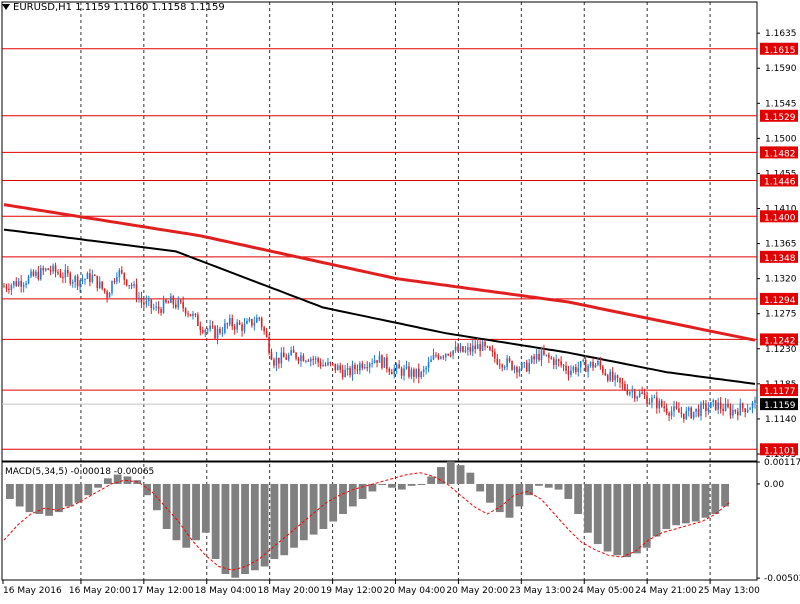 The height and width of the screenshot is (604, 800). What do you see at coordinates (163, 591) in the screenshot?
I see `x-tick-label: 17 May 12:00` at bounding box center [163, 591].